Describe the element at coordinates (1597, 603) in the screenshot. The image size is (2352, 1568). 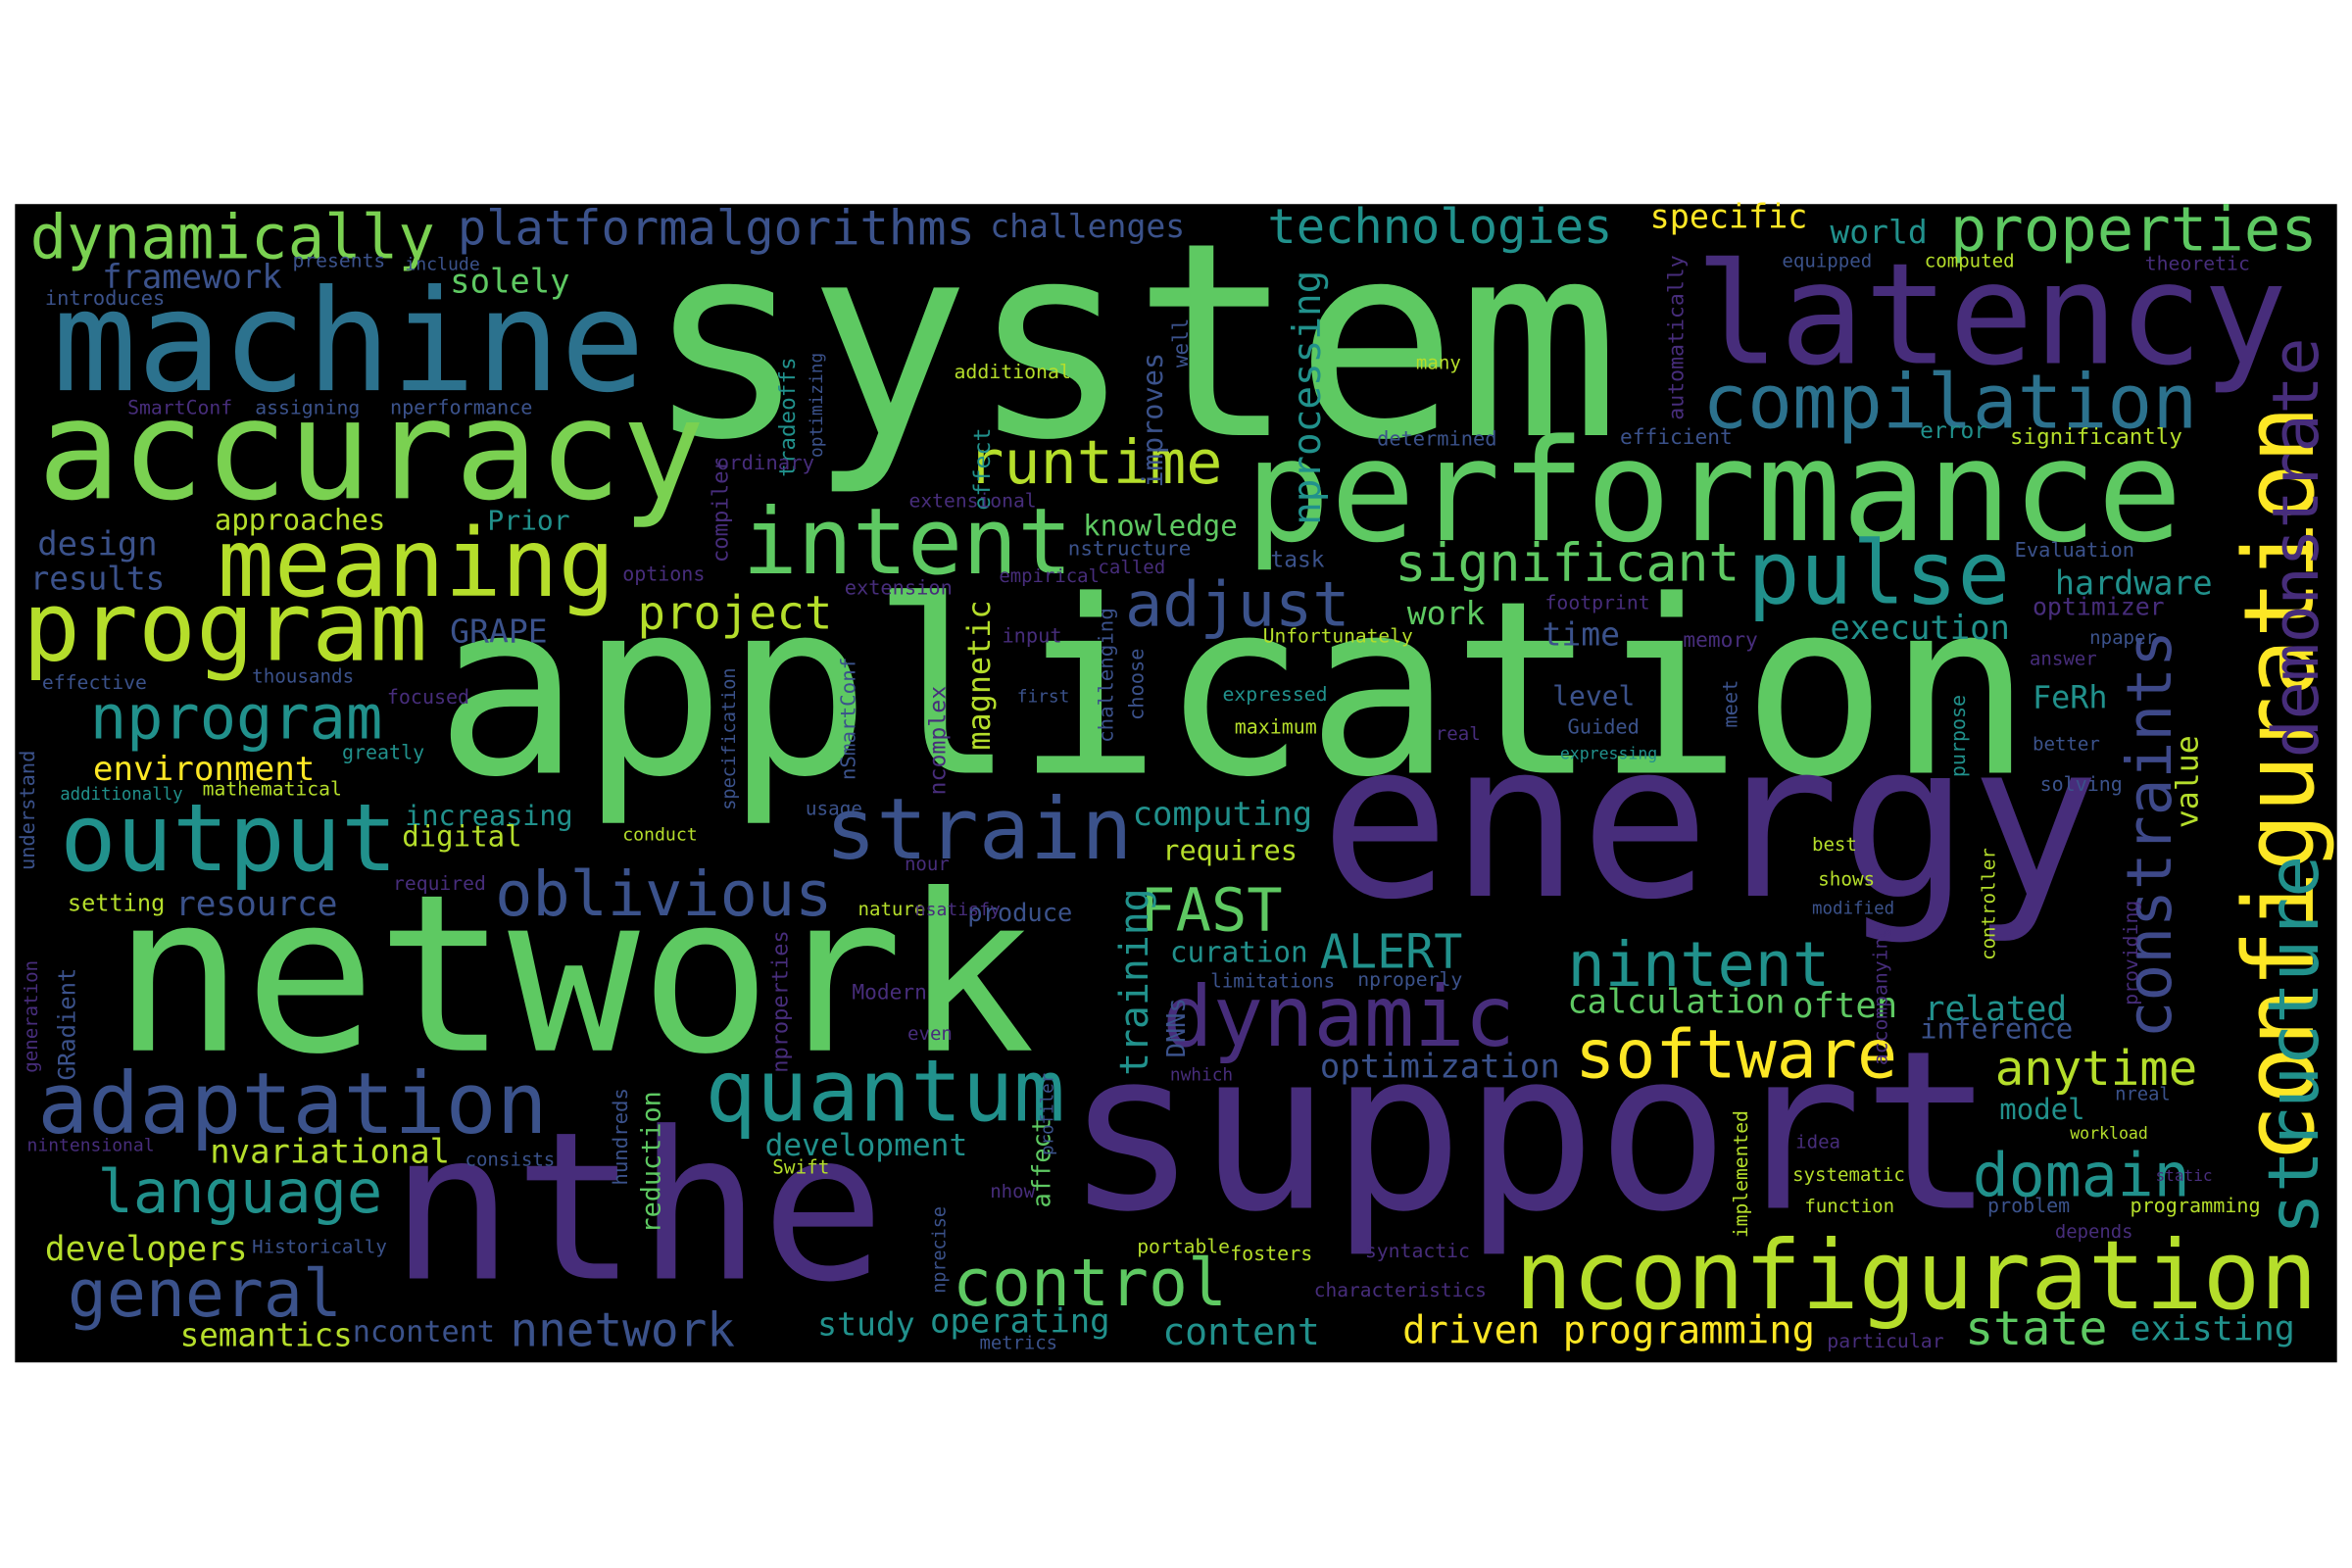
I see `word: footprint` at that location.